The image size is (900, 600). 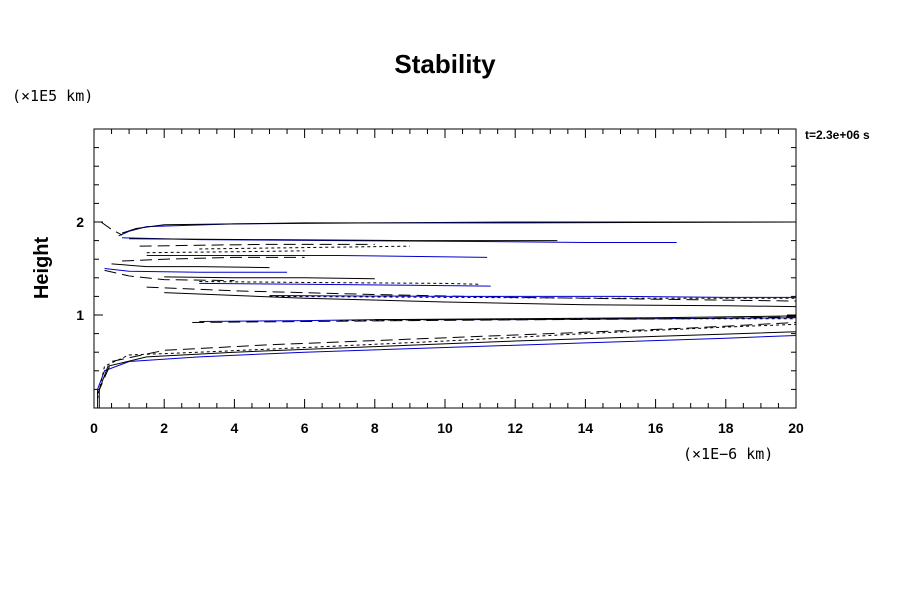 What do you see at coordinates (94, 428) in the screenshot?
I see `x-tick-label: 0` at bounding box center [94, 428].